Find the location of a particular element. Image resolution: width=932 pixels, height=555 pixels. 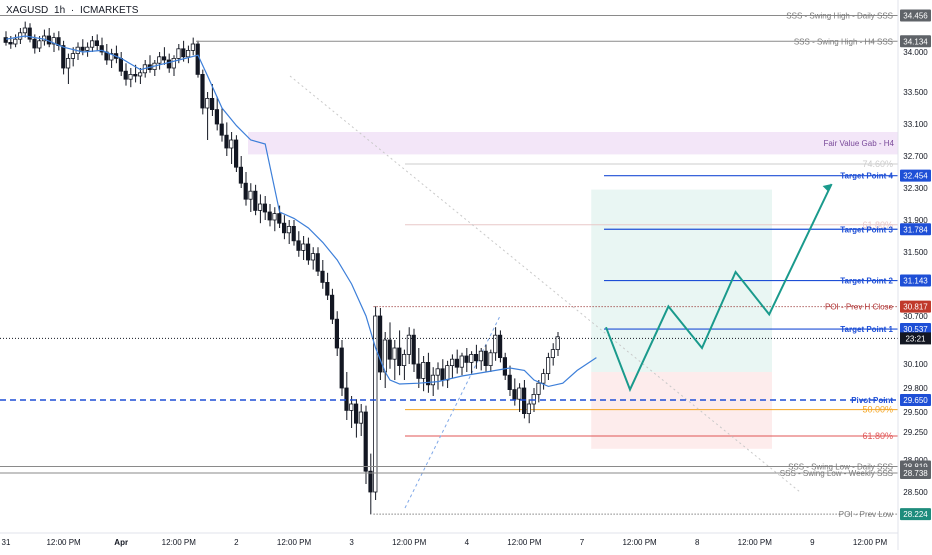

level-label: SSS - Swing Low - Weekly SSS is located at coordinates (836, 473).